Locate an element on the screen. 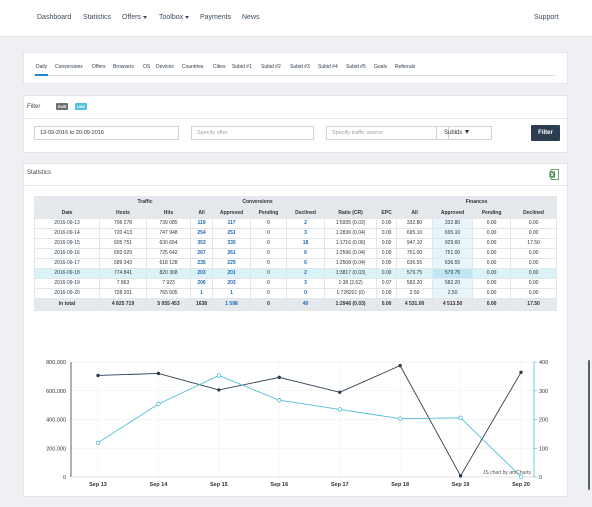 The height and width of the screenshot is (507, 592). col-date: Date is located at coordinates (67, 213).